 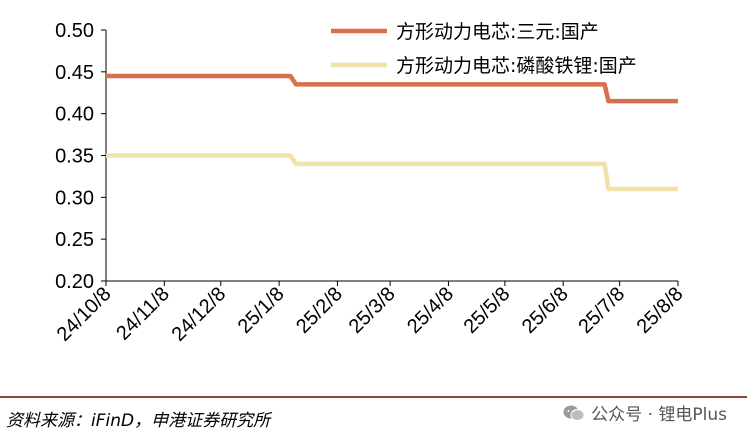 I want to click on legend-label-1: 方形动力电芯:三元:国产, so click(x=497, y=32).